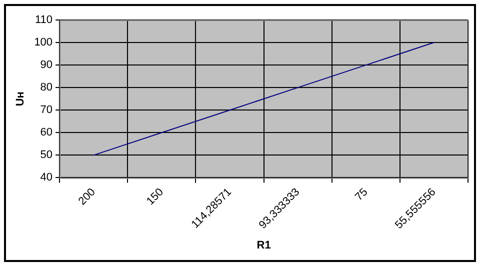 The height and width of the screenshot is (266, 480). What do you see at coordinates (361, 195) in the screenshot?
I see `x-tick-label: 75` at bounding box center [361, 195].